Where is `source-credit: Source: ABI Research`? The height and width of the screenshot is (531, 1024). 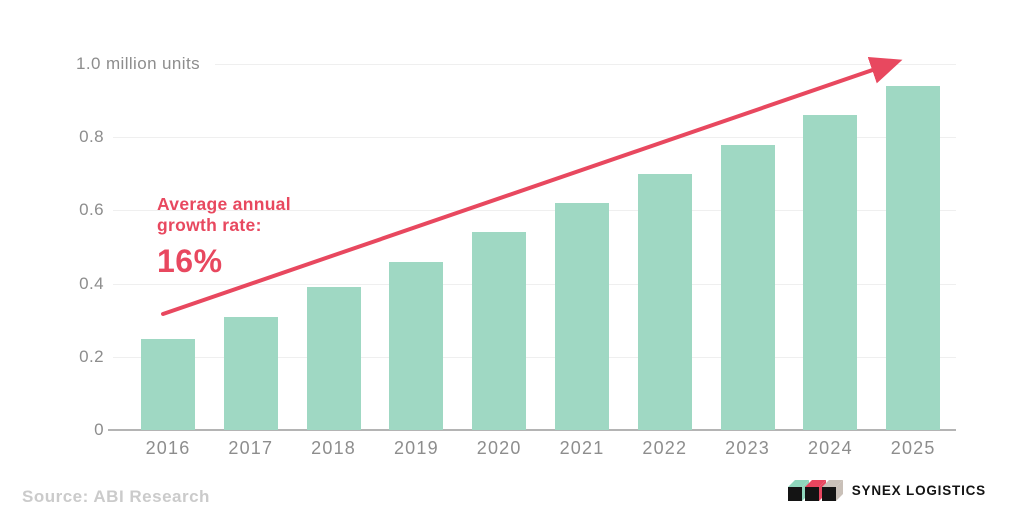
source-credit: Source: ABI Research is located at coordinates (116, 496).